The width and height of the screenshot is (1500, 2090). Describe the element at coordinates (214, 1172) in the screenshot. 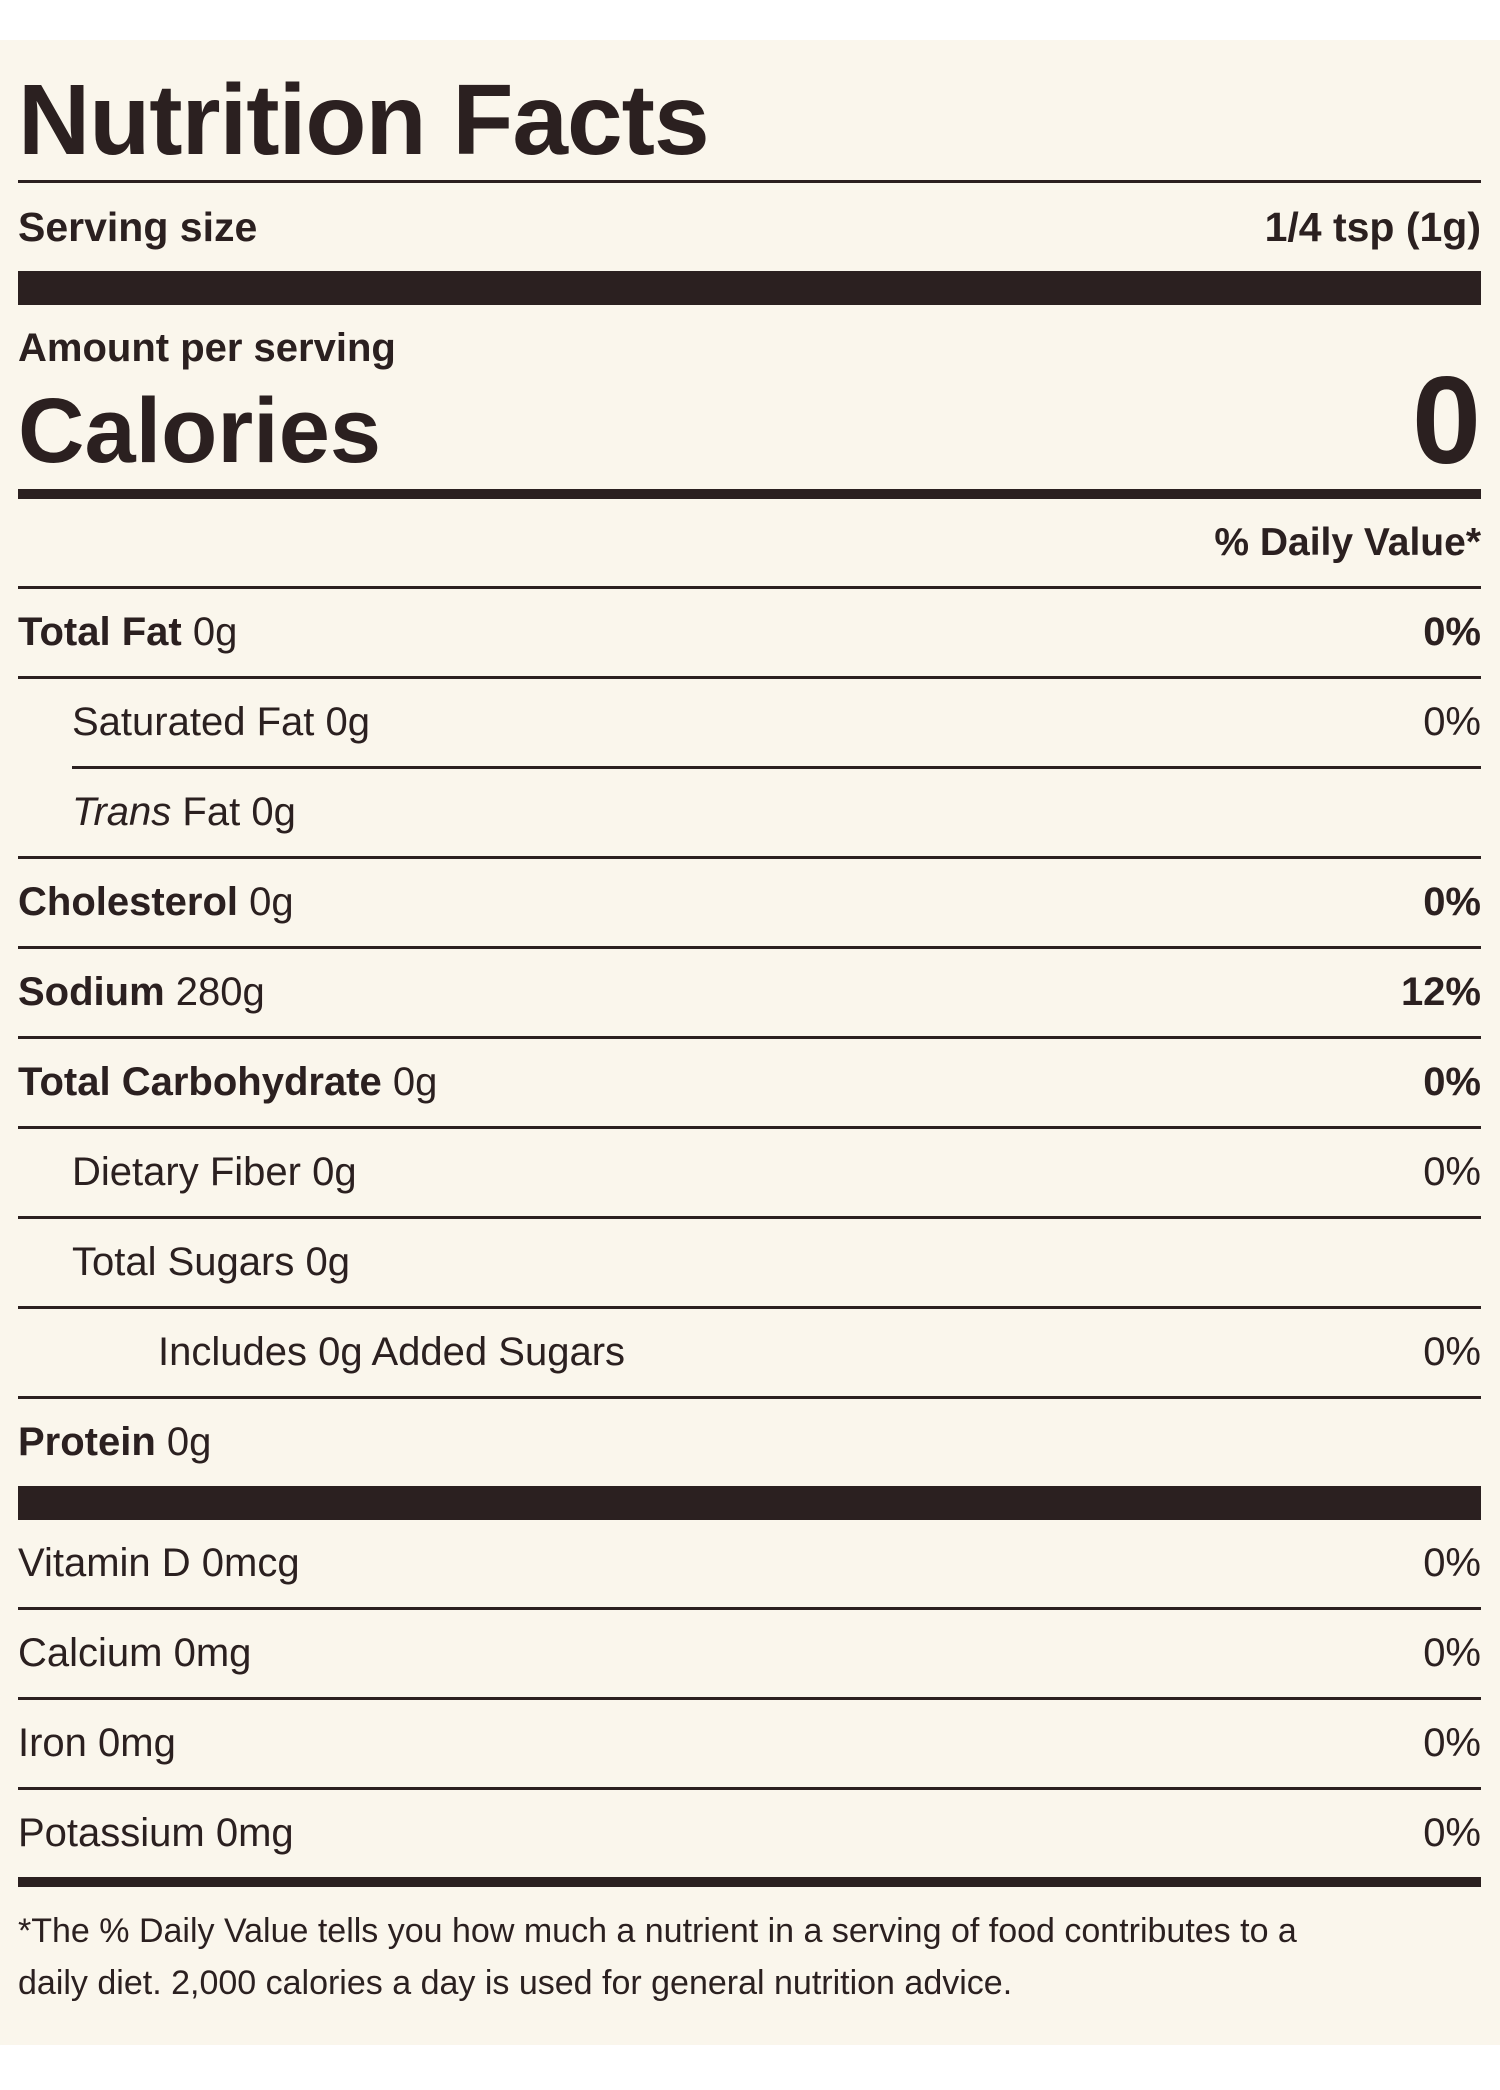

I see `nutrient-label: Dietary Fiber 0g` at that location.